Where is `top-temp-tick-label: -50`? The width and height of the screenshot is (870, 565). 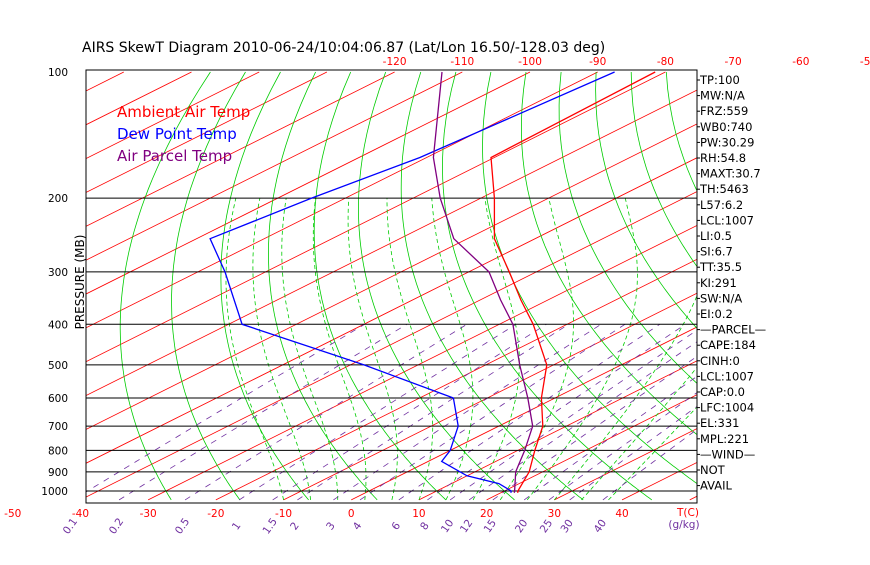
top-temp-tick-label: -50 is located at coordinates (865, 62).